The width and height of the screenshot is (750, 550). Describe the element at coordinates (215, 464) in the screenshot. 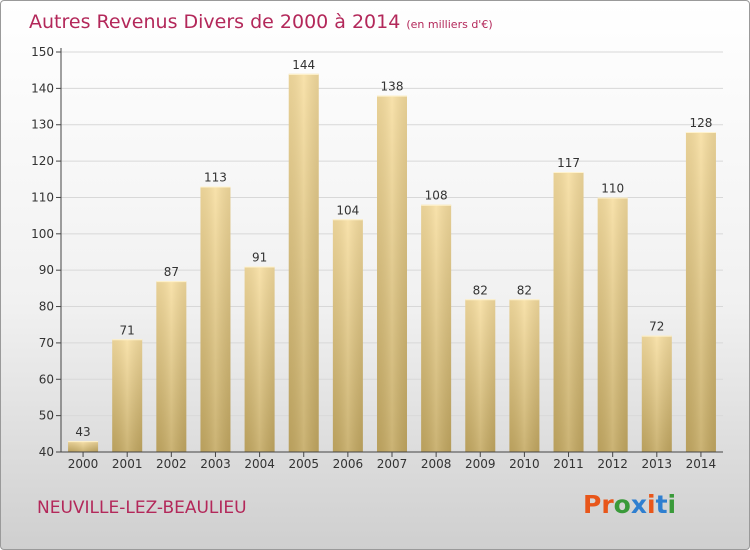

I see `x-tick-label-2003: 2003` at that location.